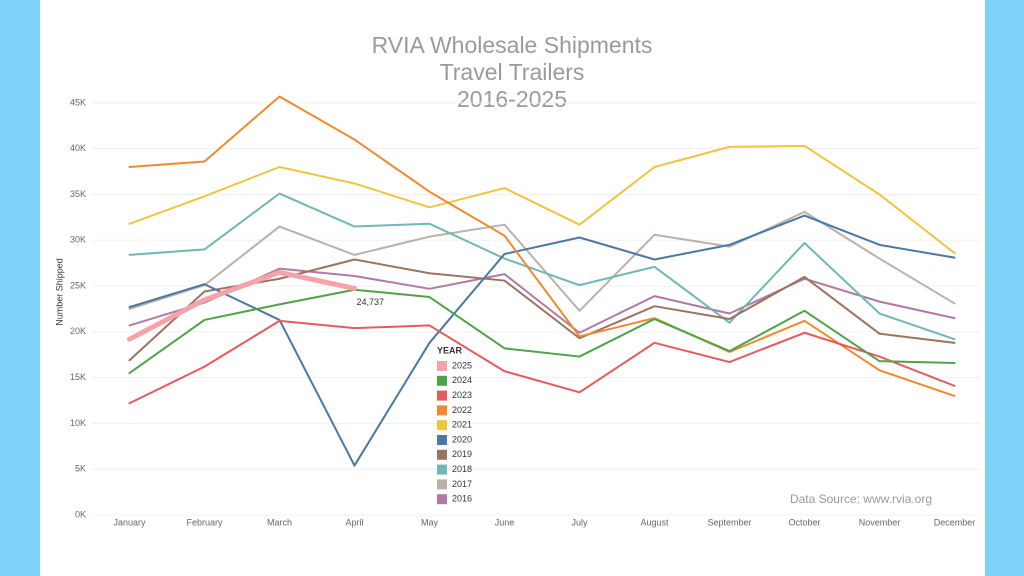 The image size is (1024, 576). Describe the element at coordinates (450, 350) in the screenshot. I see `legend-title: YEAR` at that location.